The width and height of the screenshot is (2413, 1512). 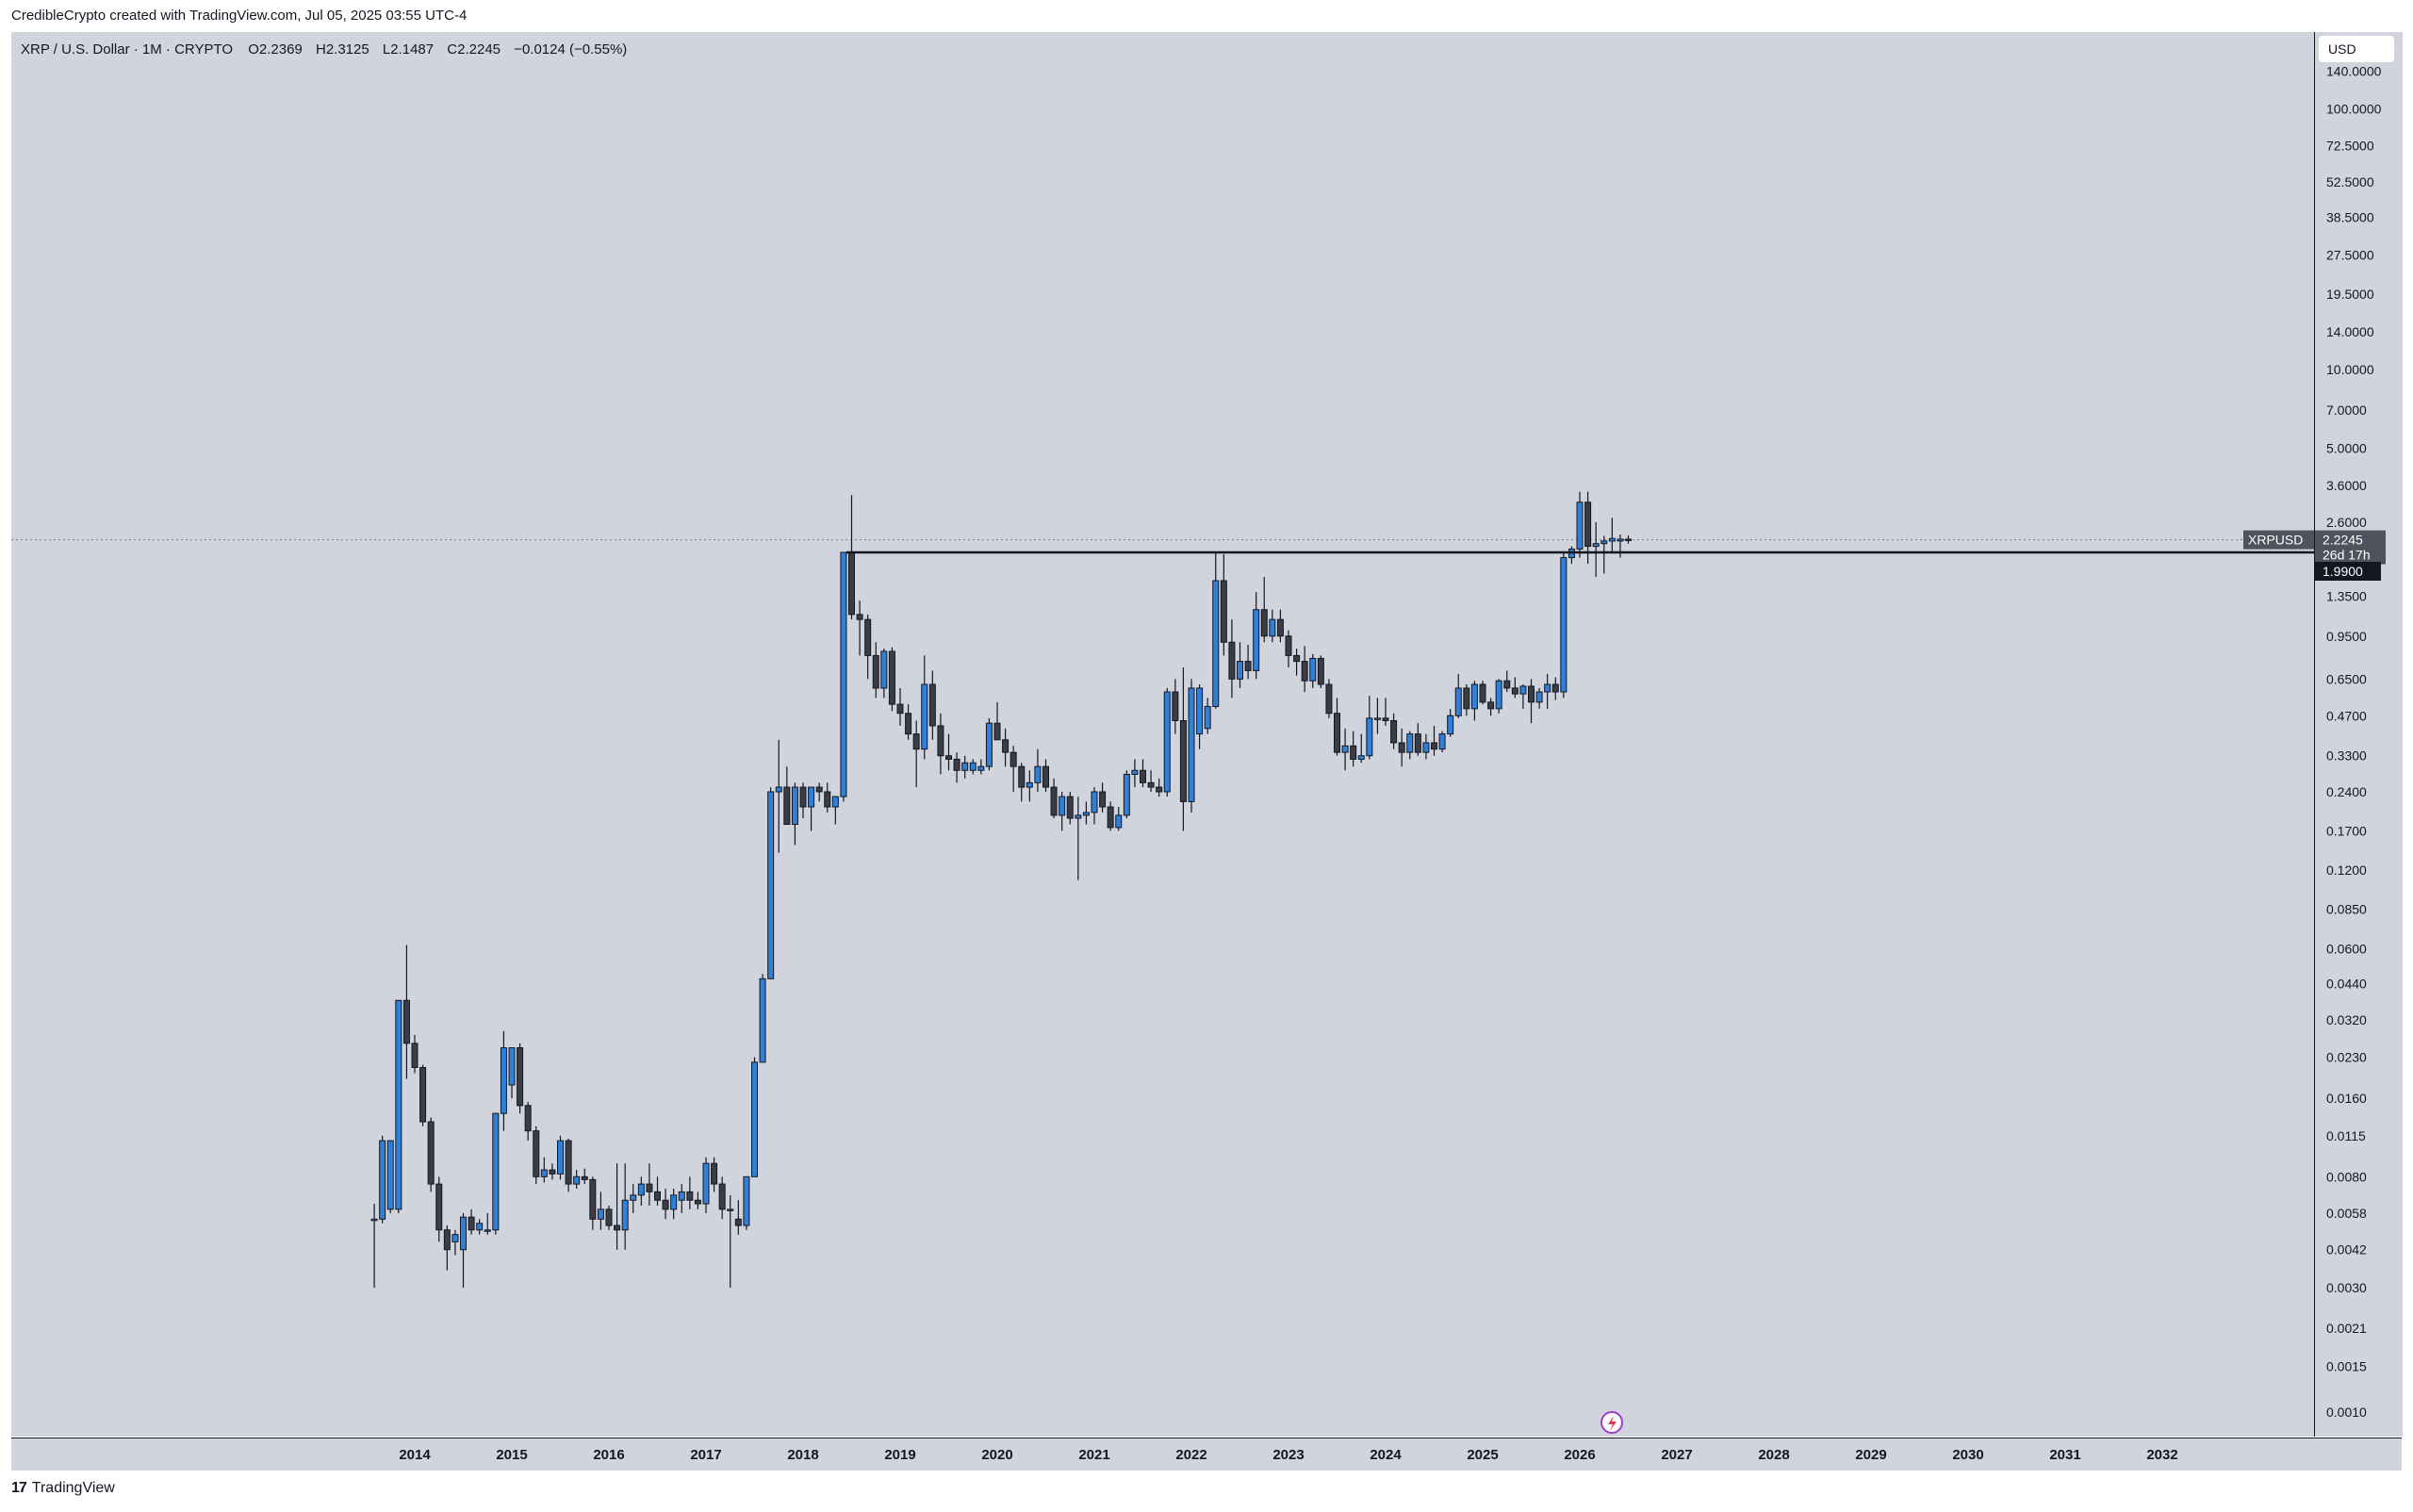 I want to click on price-tick-label: 0.0058, so click(x=2347, y=1214).